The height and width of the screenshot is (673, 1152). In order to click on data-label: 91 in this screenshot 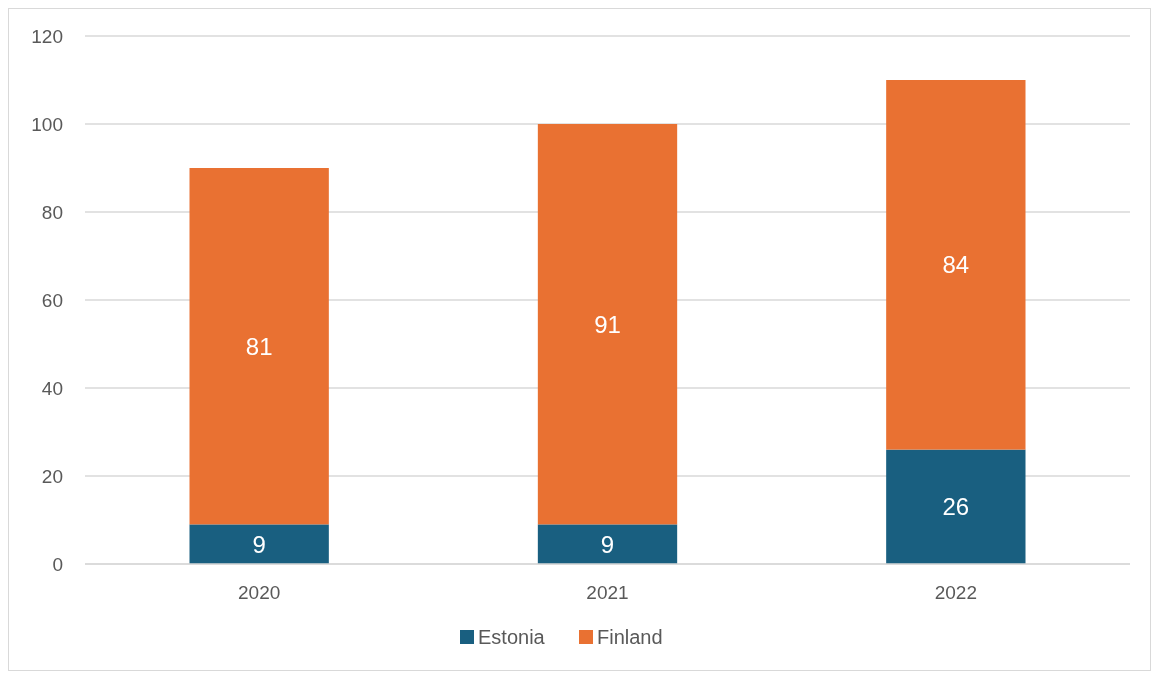, I will do `click(607, 324)`.